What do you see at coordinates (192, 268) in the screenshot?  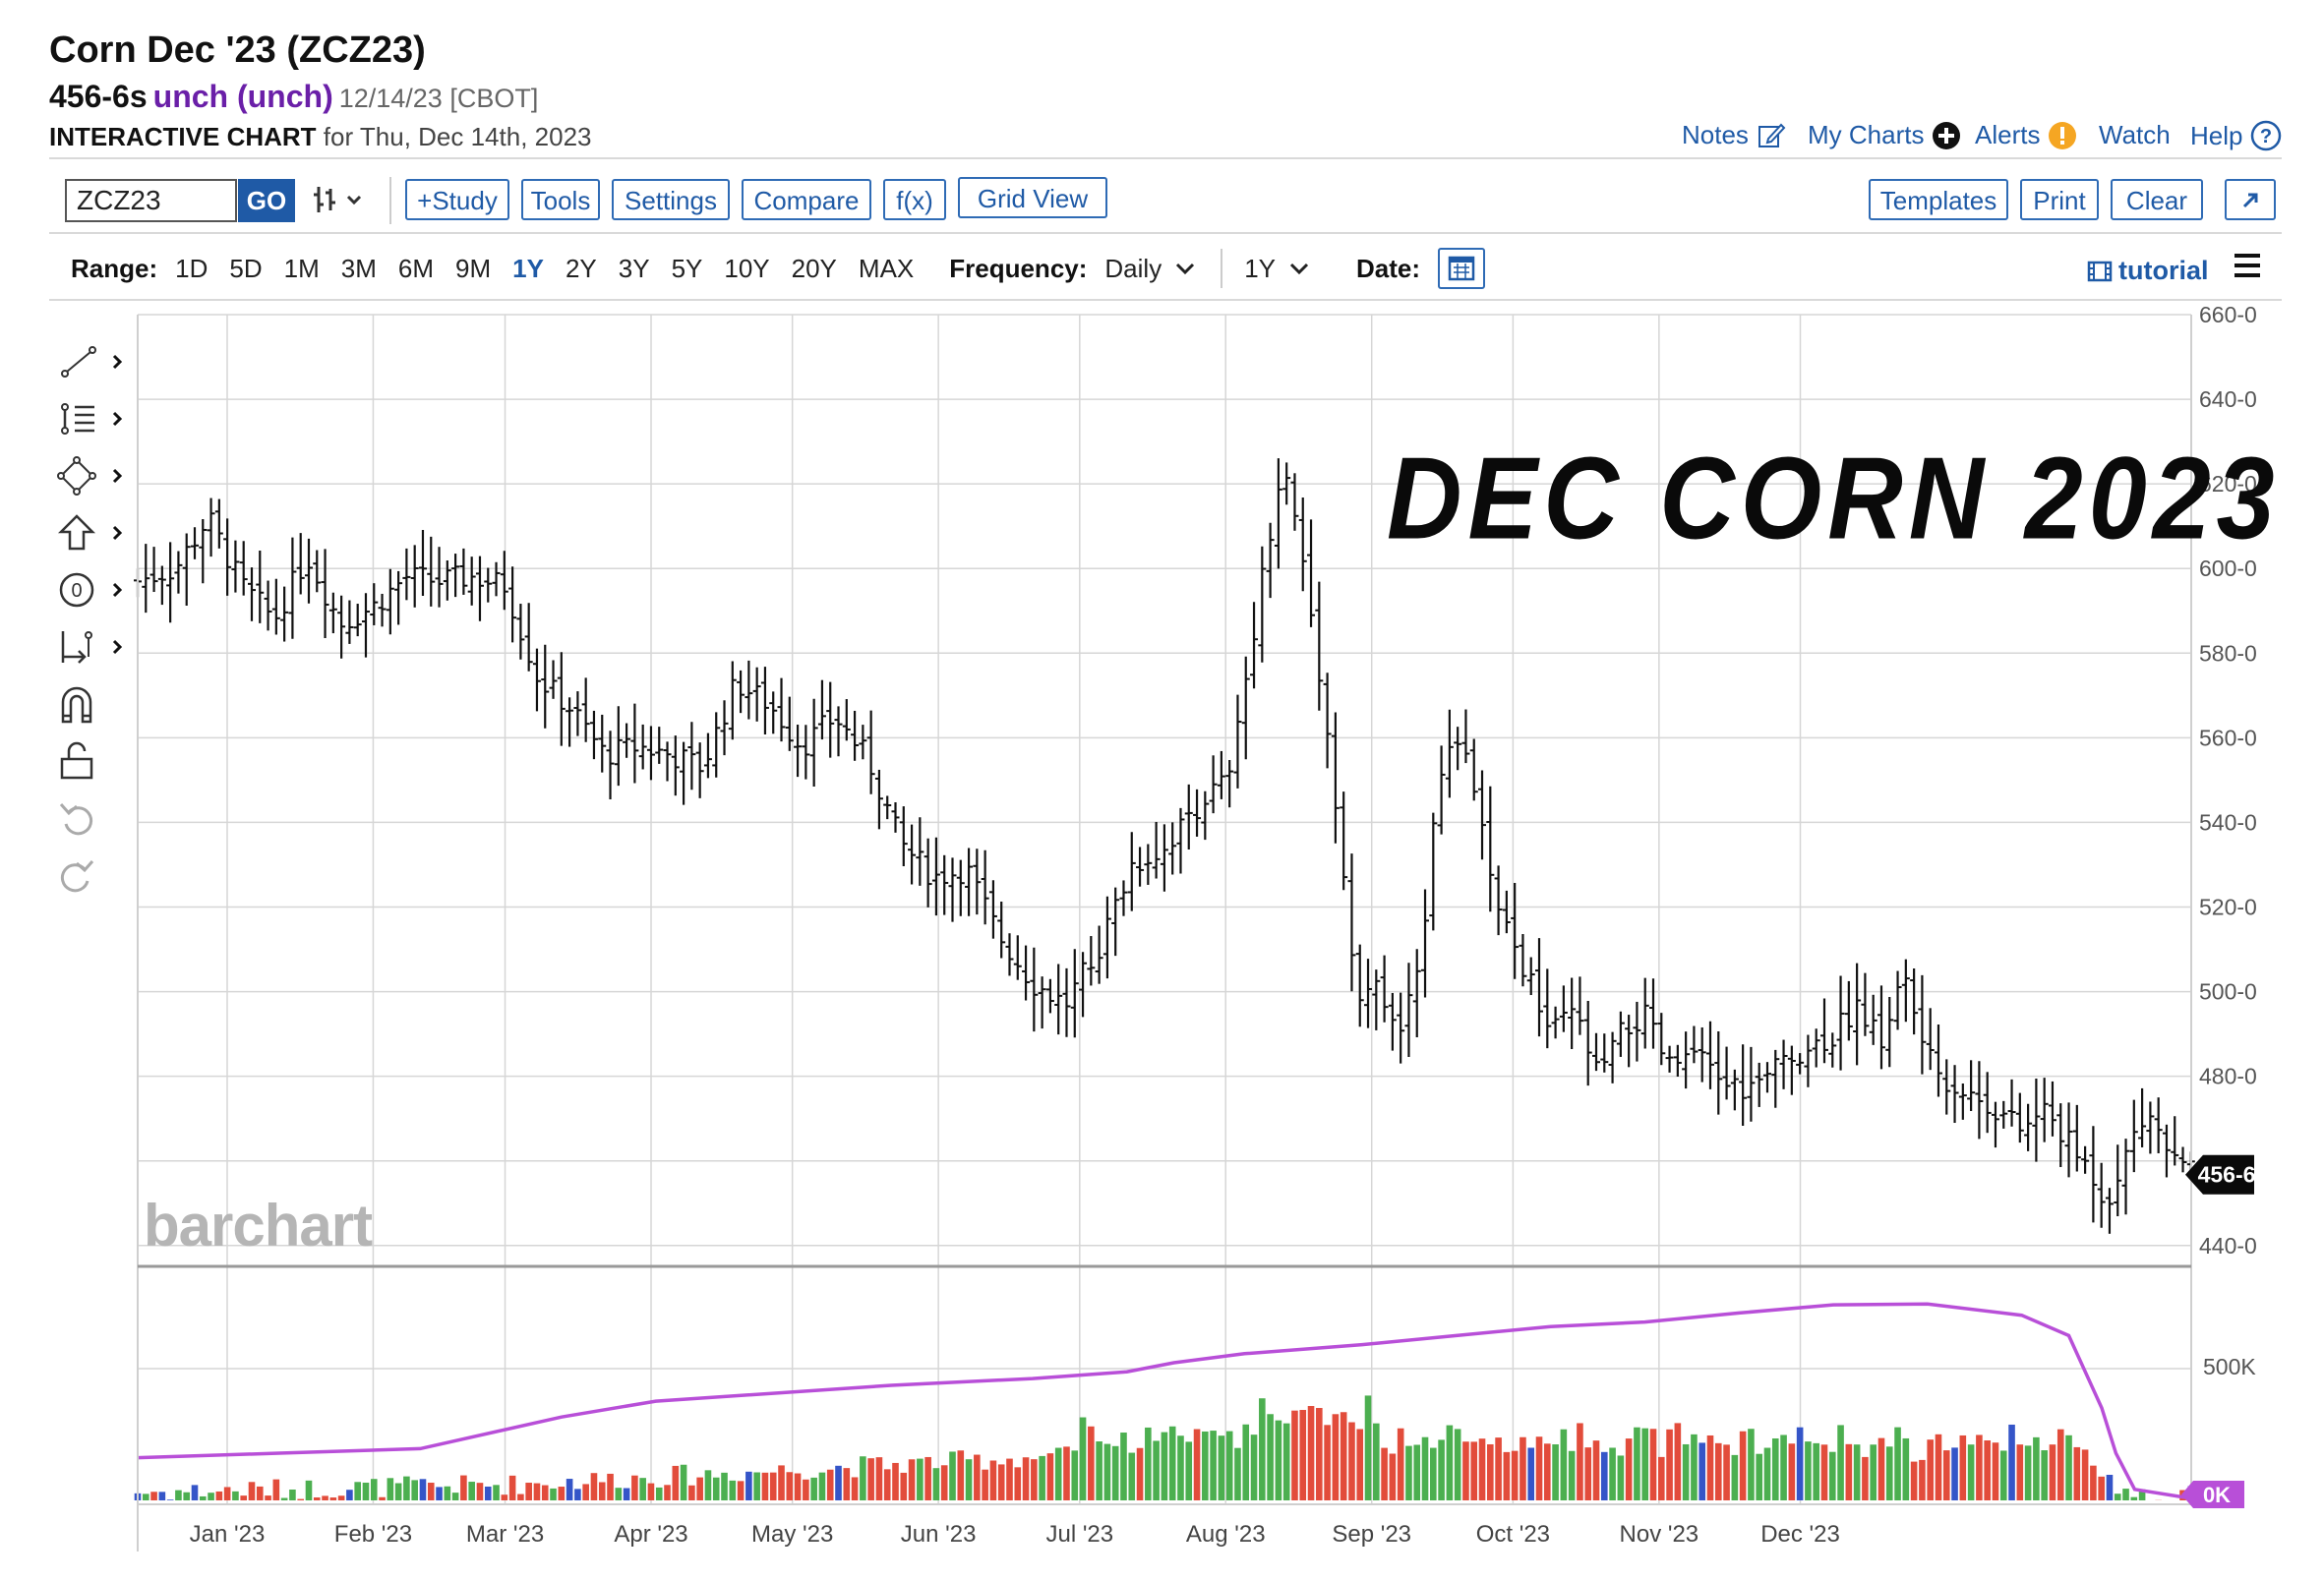 I see `range-1d: 1D` at bounding box center [192, 268].